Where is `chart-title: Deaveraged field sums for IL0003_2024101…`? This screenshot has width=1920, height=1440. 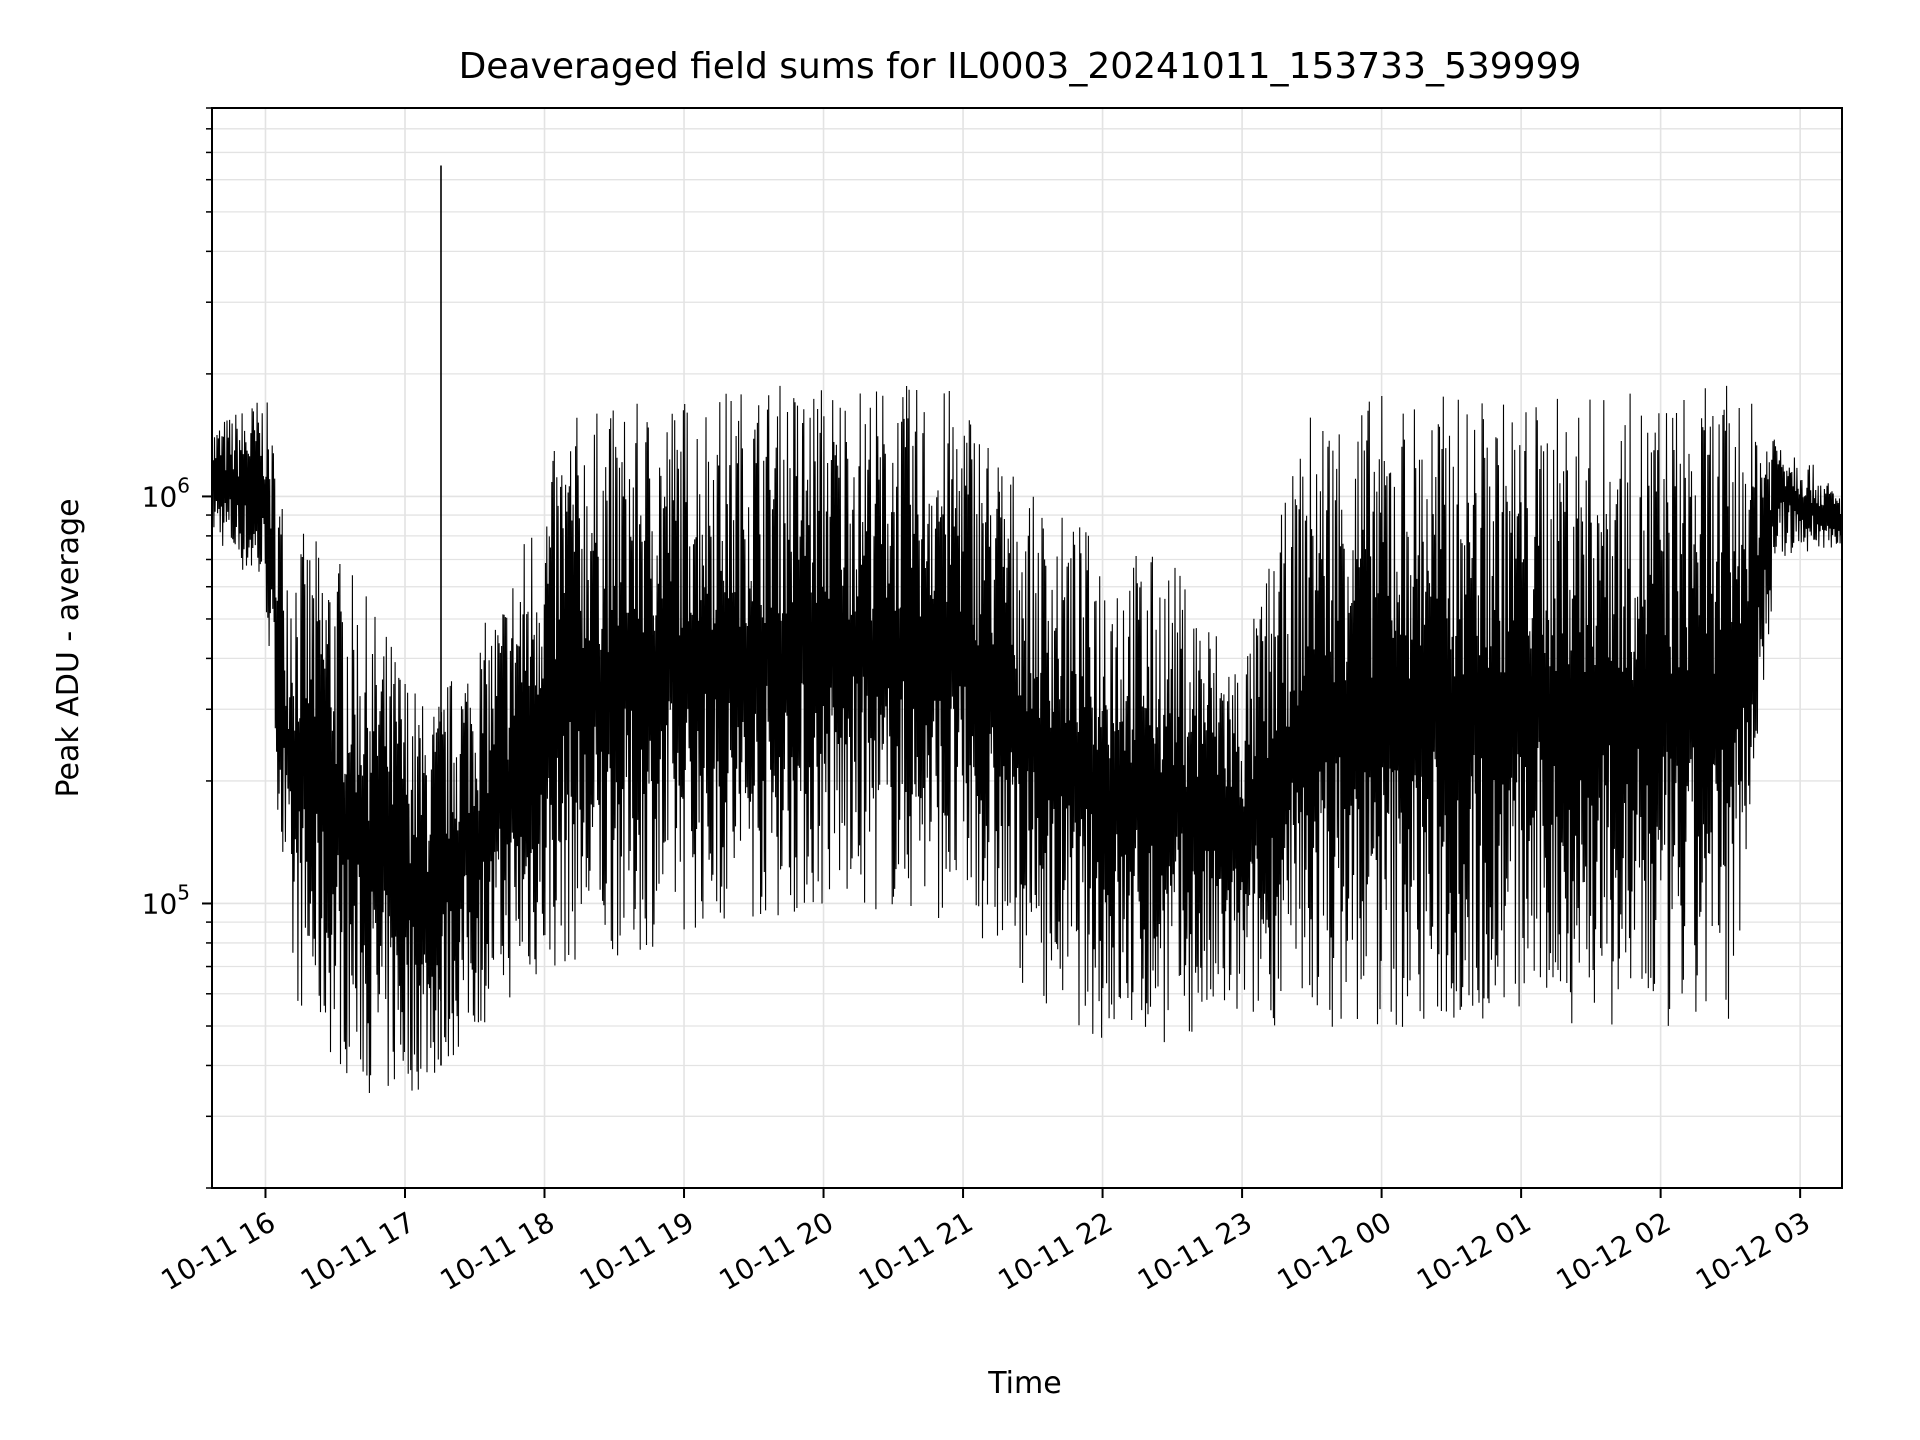
chart-title: Deaveraged field sums for IL0003_2024101… is located at coordinates (1020, 66).